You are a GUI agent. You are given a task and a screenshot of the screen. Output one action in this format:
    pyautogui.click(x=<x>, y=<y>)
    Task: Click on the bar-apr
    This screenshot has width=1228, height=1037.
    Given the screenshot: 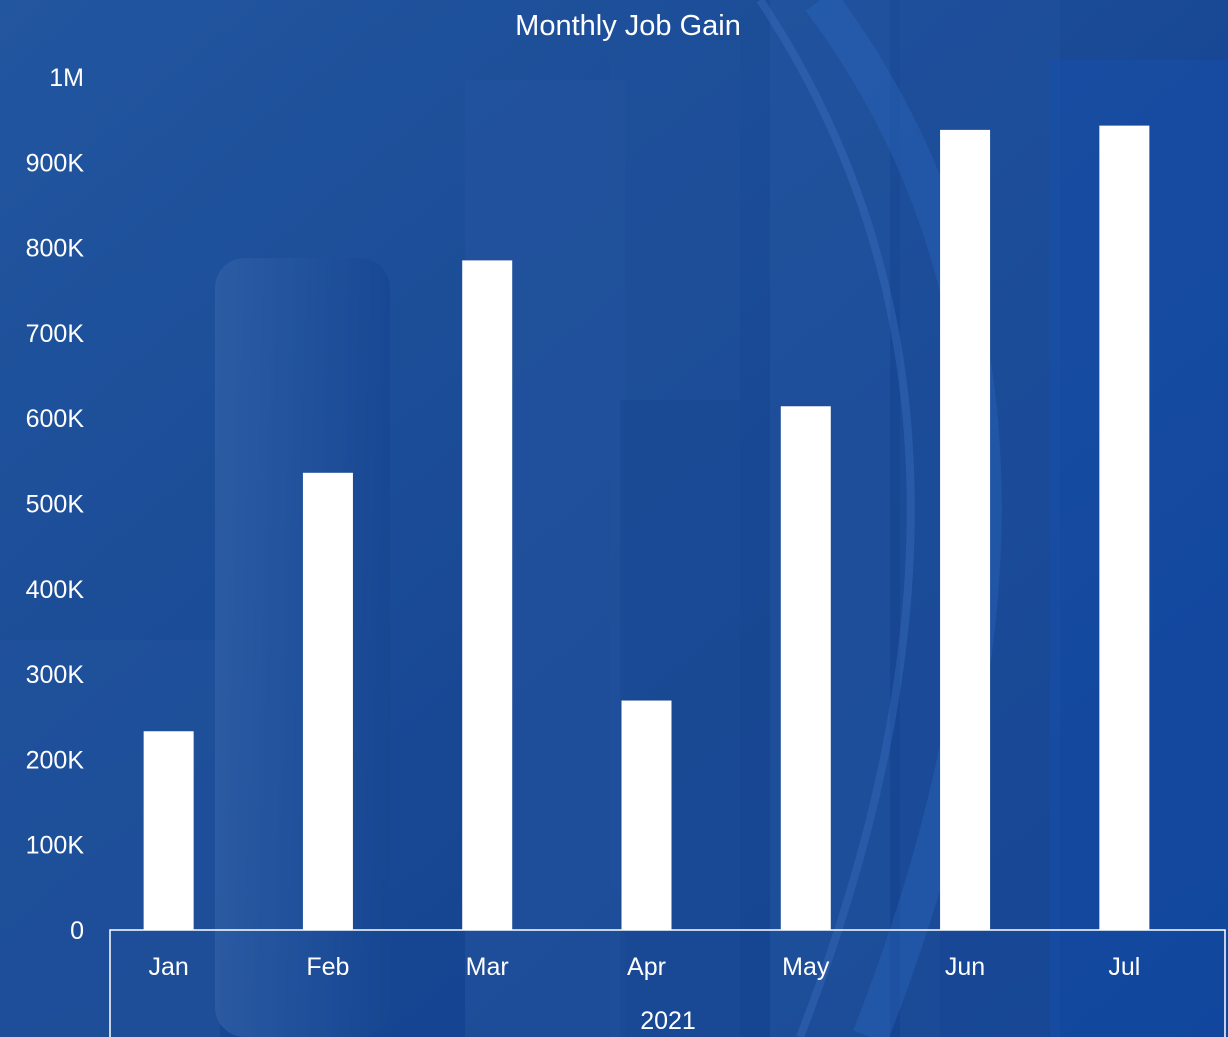 What is the action you would take?
    pyautogui.click(x=646, y=815)
    